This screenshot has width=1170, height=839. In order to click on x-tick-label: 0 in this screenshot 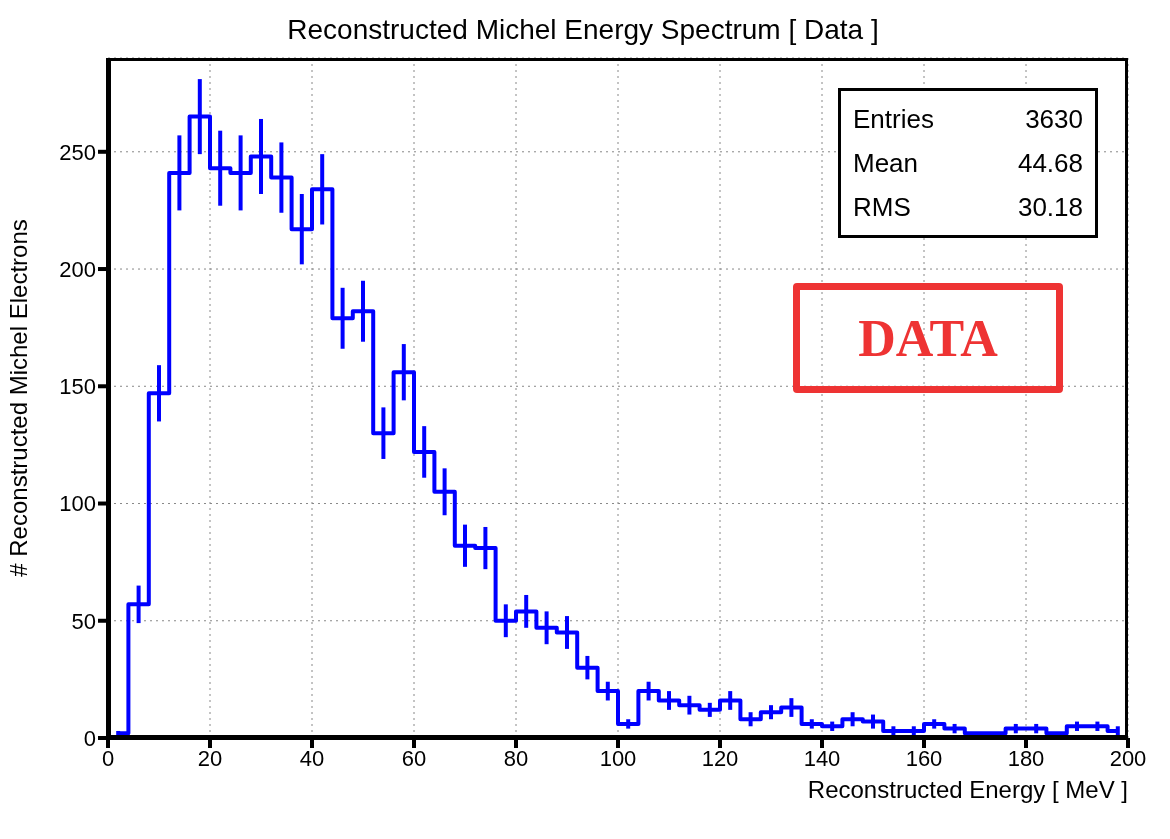, I will do `click(108, 758)`.